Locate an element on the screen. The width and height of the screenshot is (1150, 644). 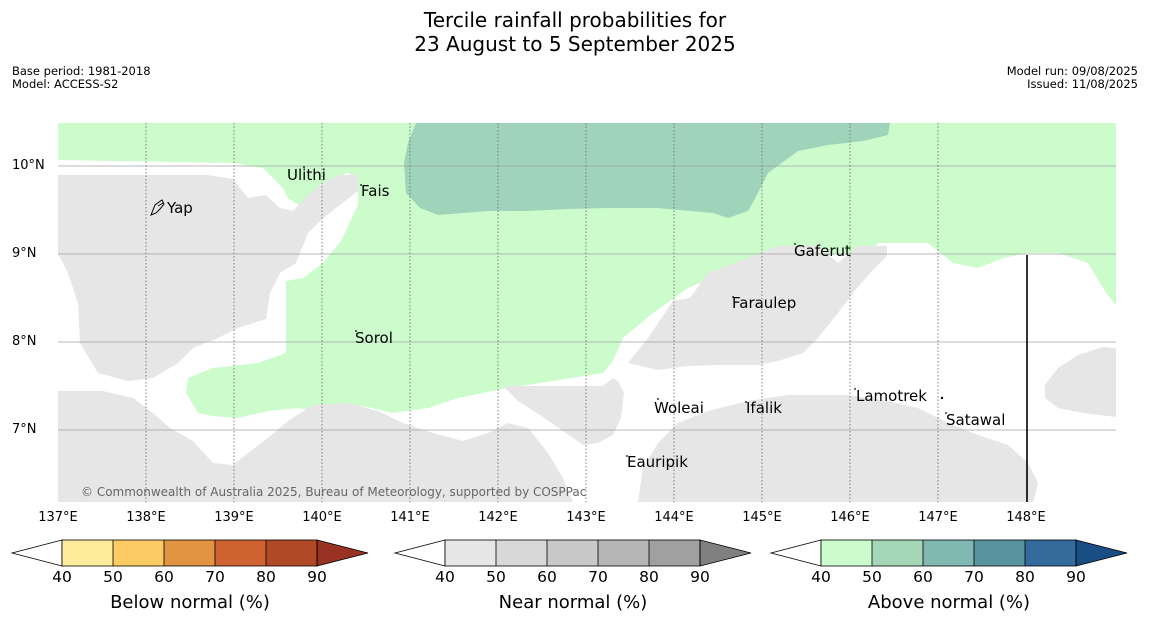
label-faraulep: Faraulep is located at coordinates (764, 303).